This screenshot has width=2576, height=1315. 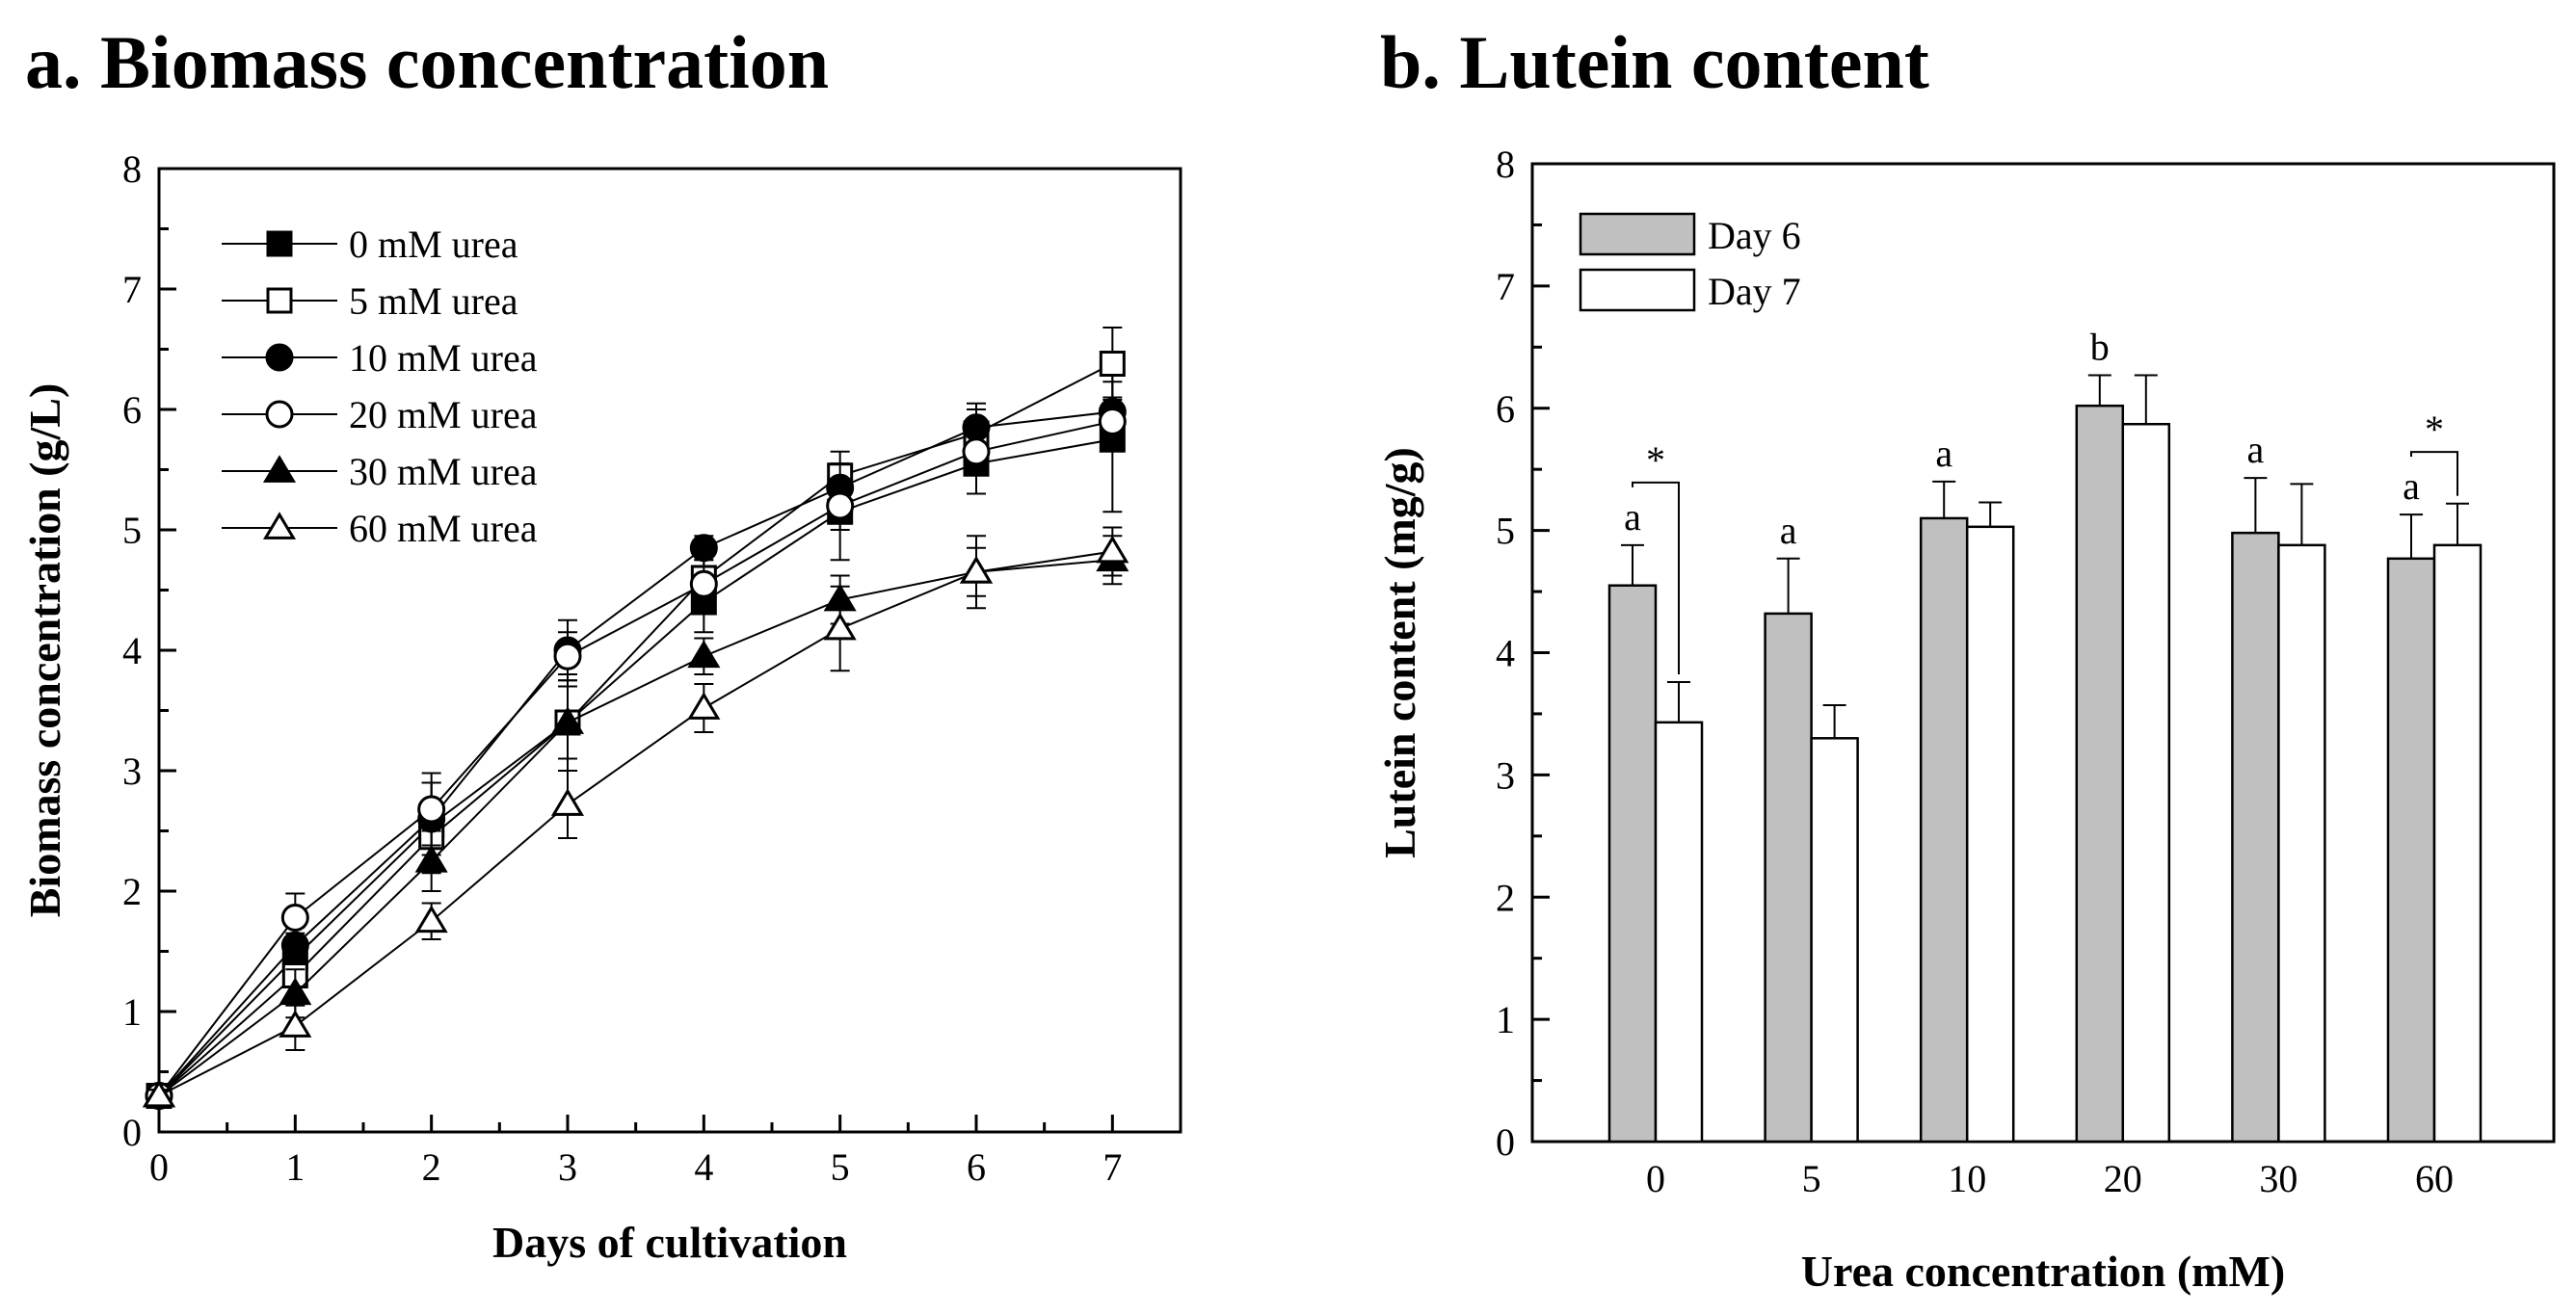 I want to click on x-tick-label-b: 60, so click(x=2434, y=1179).